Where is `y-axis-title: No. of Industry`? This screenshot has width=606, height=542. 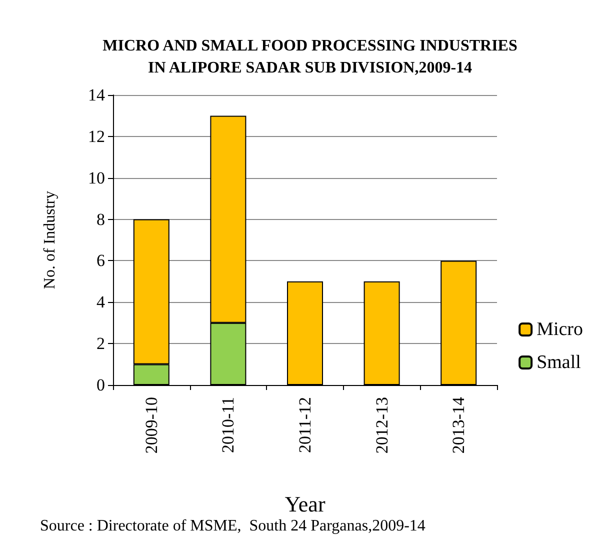
y-axis-title: No. of Industry is located at coordinates (50, 240).